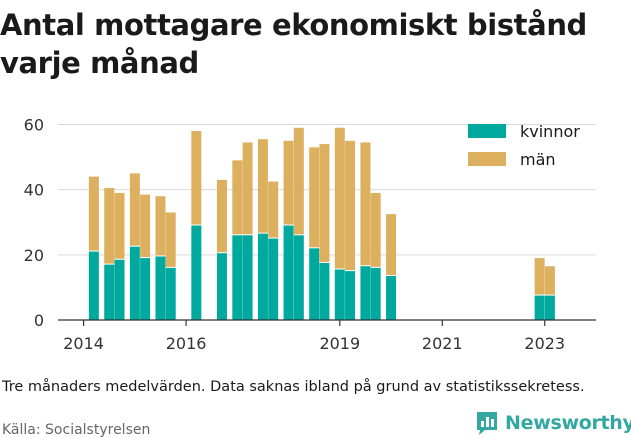 The image size is (631, 439). I want to click on x-tick-label: 2021, so click(442, 343).